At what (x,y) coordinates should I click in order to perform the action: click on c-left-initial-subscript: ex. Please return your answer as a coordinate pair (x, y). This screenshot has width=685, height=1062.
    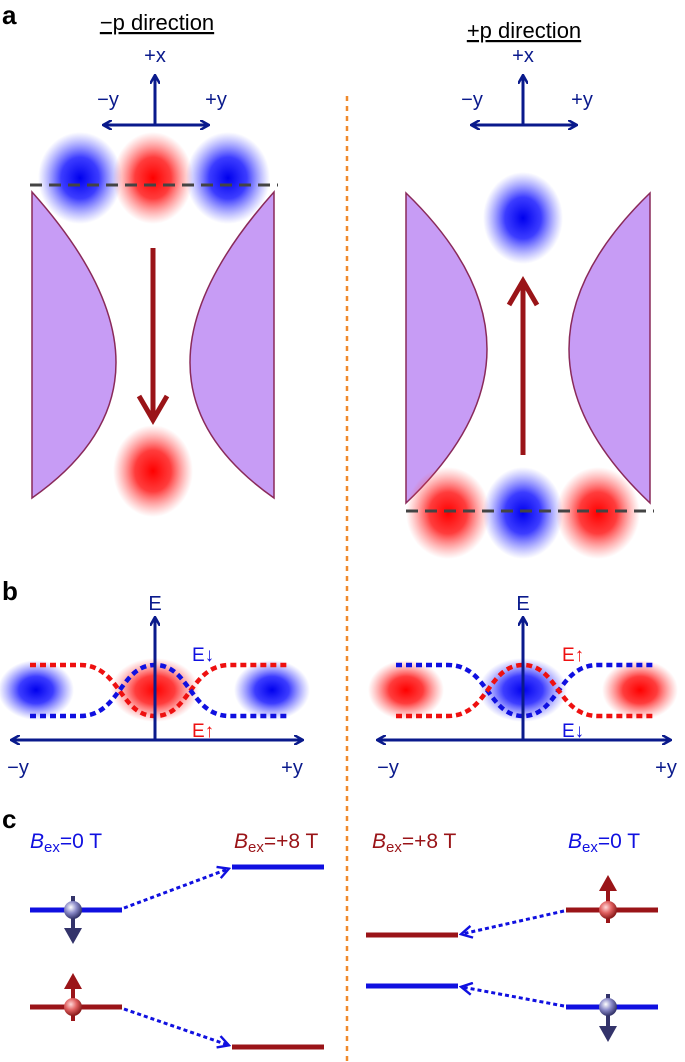
    Looking at the image, I should click on (52, 847).